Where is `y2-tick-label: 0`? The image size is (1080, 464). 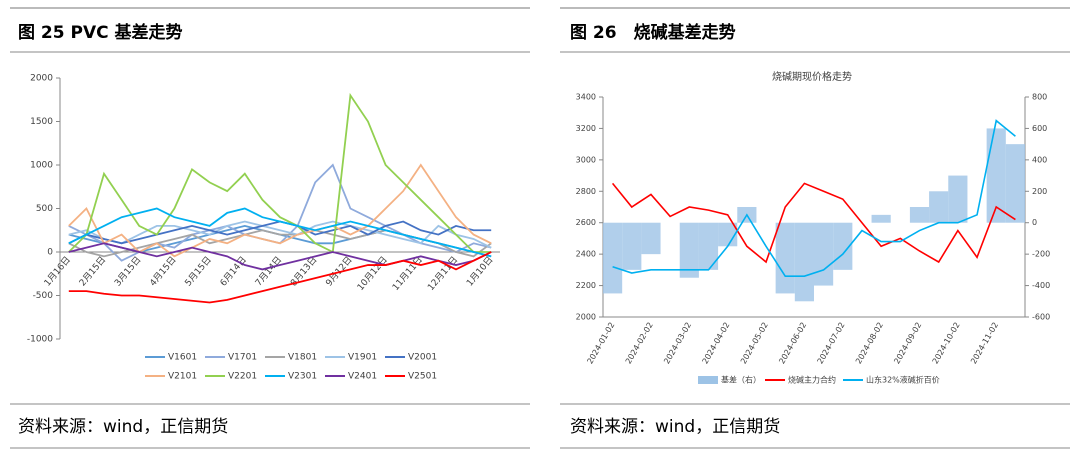 y2-tick-label: 0 is located at coordinates (1034, 222).